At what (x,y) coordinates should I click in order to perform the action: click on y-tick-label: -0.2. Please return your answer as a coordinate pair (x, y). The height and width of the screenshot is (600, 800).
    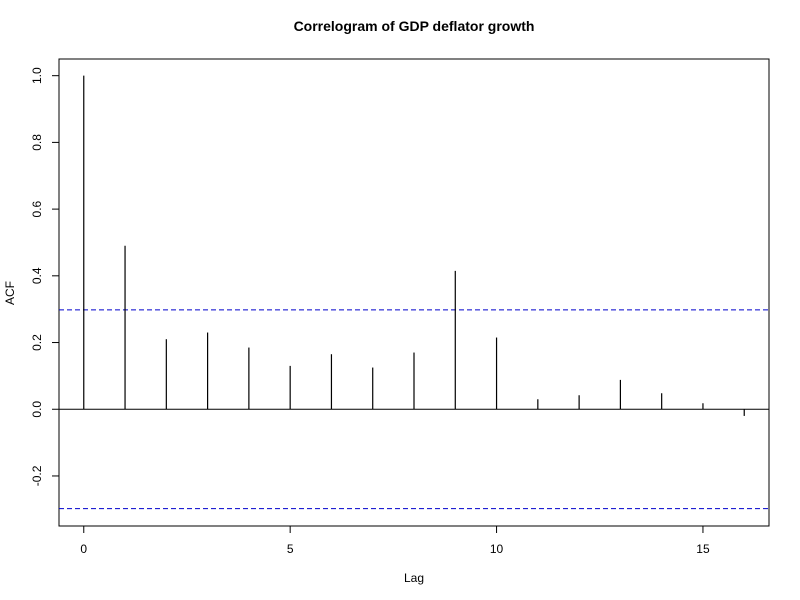
    Looking at the image, I should click on (37, 475).